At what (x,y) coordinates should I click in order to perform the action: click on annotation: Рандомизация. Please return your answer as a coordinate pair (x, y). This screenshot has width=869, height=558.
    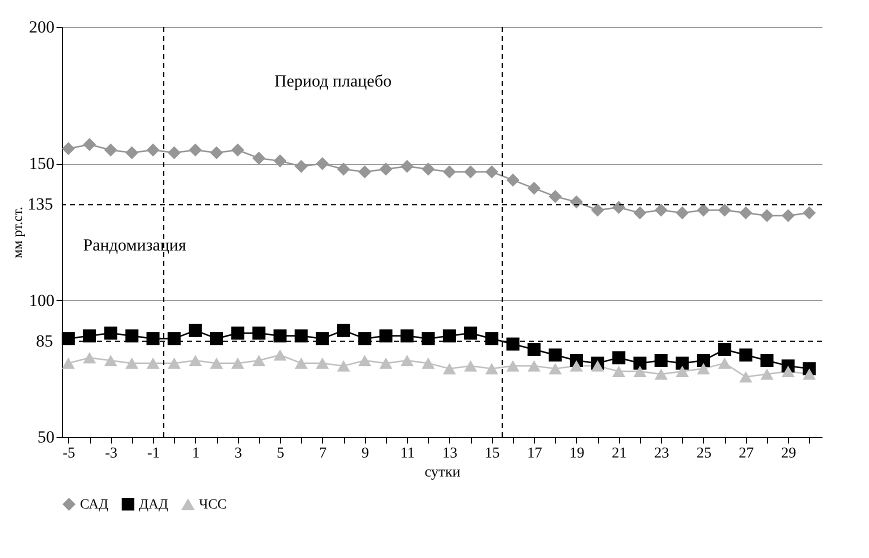
    Looking at the image, I should click on (134, 245).